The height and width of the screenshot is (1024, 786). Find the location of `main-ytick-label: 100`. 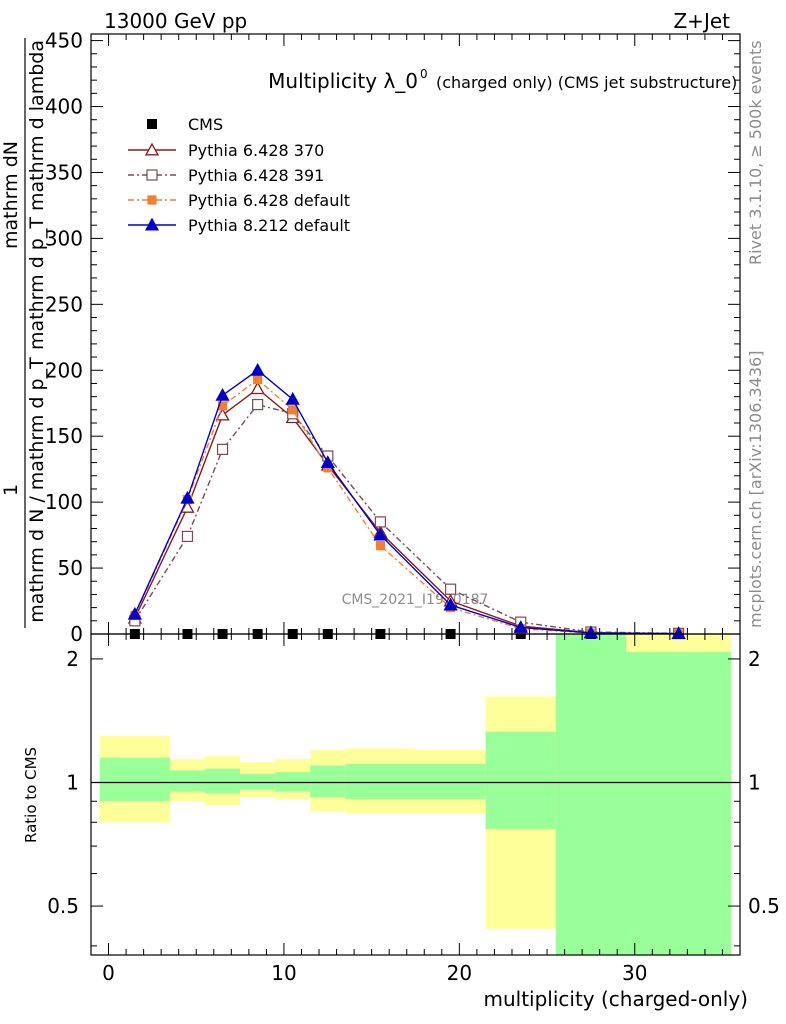

main-ytick-label: 100 is located at coordinates (64, 502).